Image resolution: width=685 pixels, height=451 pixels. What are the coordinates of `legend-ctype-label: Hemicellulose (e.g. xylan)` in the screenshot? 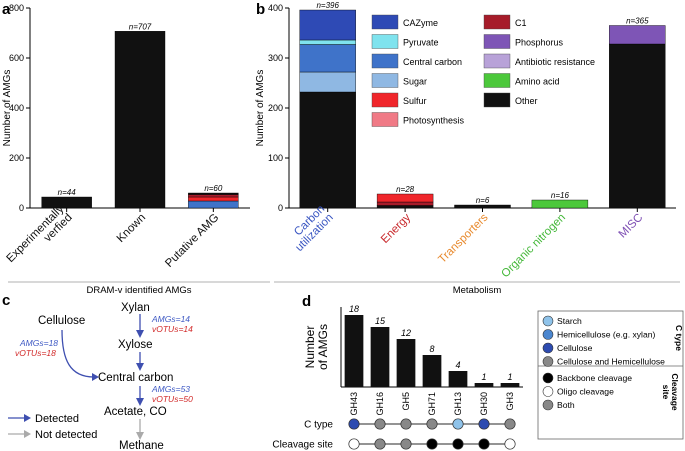 It's located at (606, 335).